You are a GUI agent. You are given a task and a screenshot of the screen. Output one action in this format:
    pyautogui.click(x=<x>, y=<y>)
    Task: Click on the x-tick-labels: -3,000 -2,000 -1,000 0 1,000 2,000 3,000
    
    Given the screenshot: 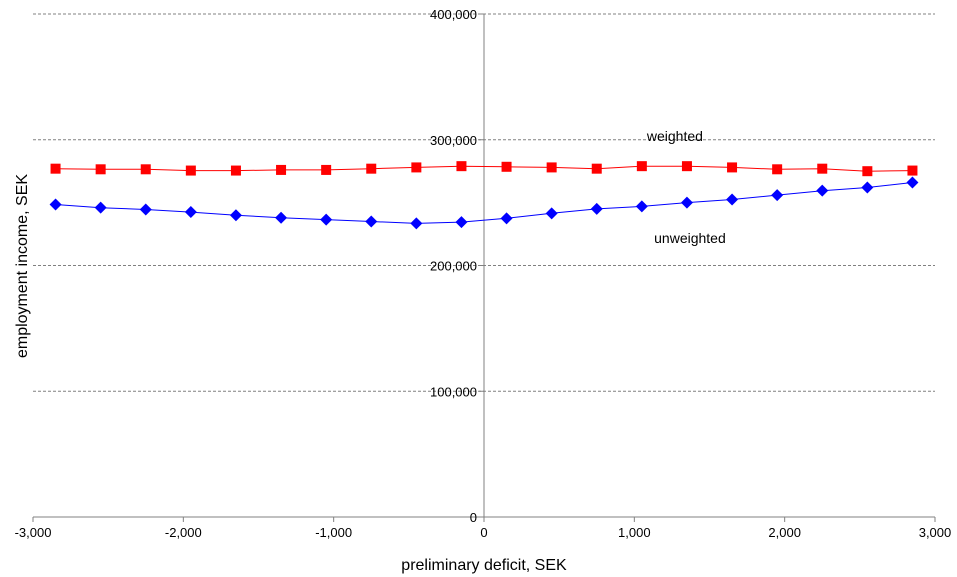 What is the action you would take?
    pyautogui.click(x=483, y=532)
    